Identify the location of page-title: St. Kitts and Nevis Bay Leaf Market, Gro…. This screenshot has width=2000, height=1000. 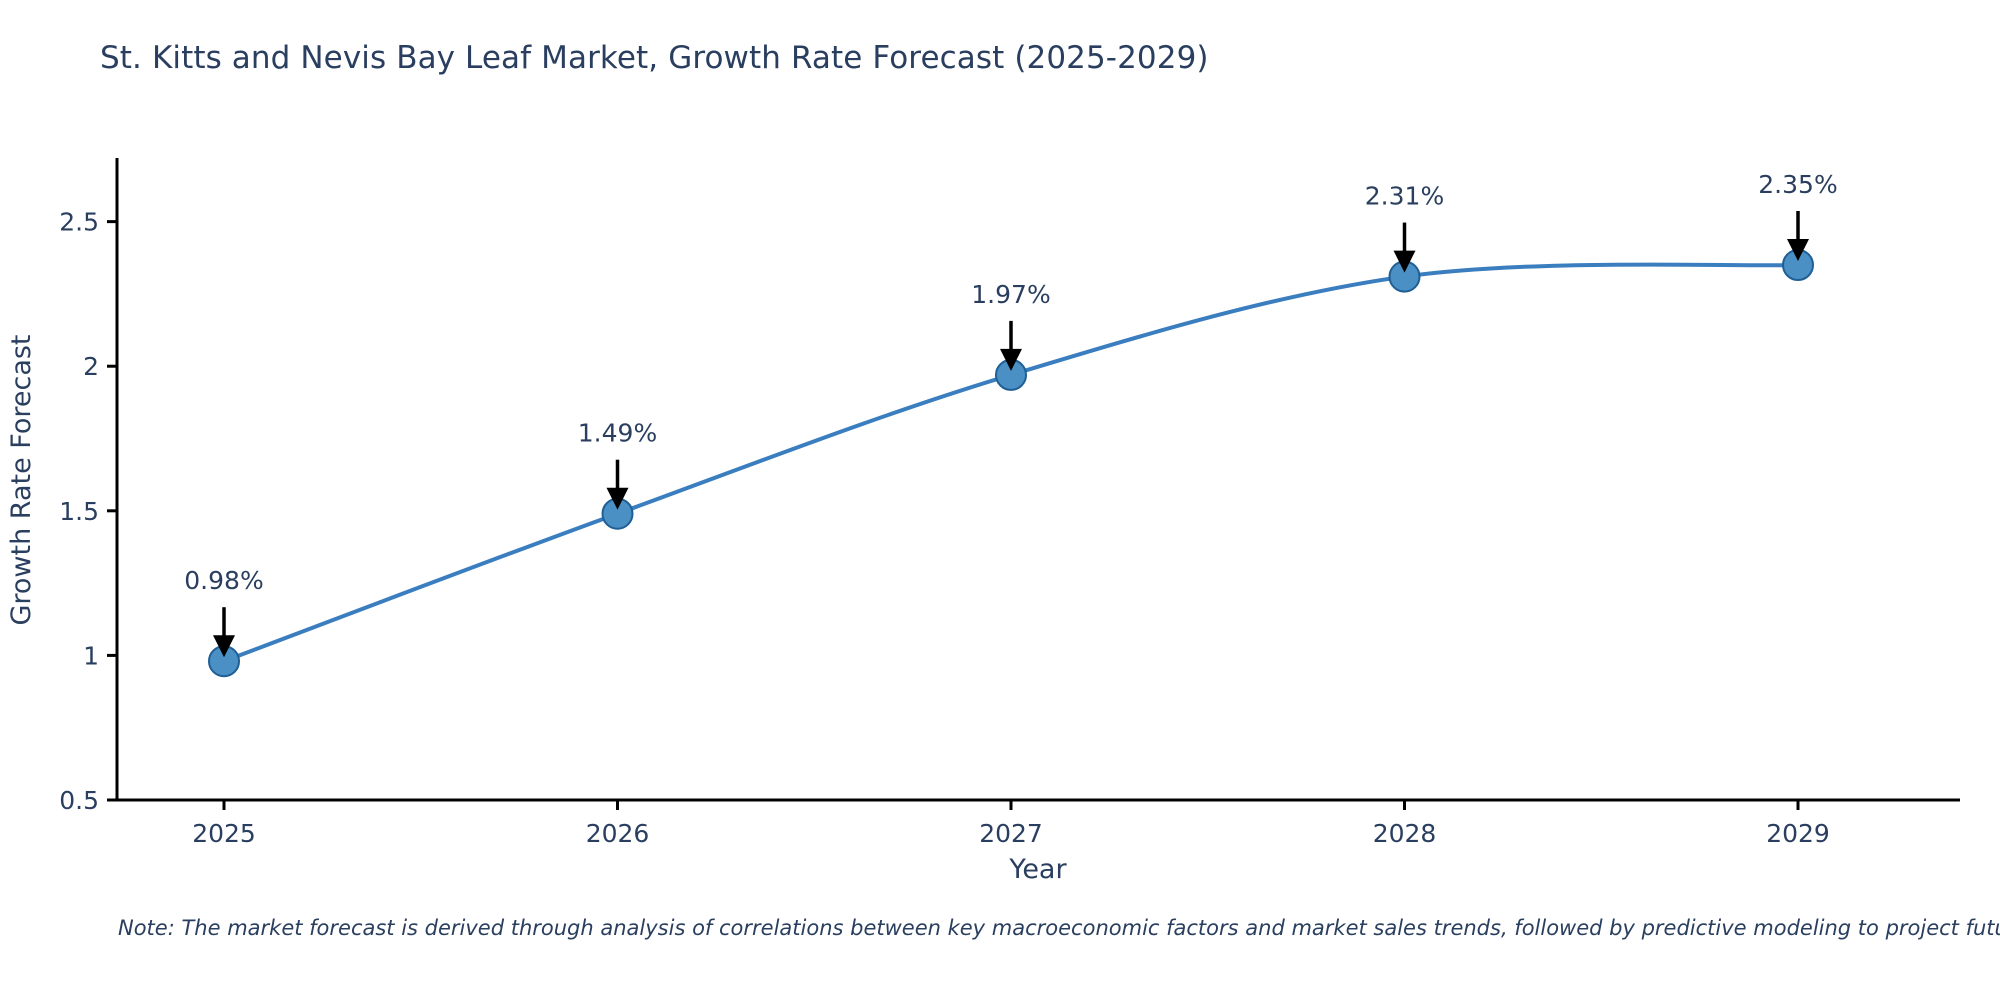
(654, 58).